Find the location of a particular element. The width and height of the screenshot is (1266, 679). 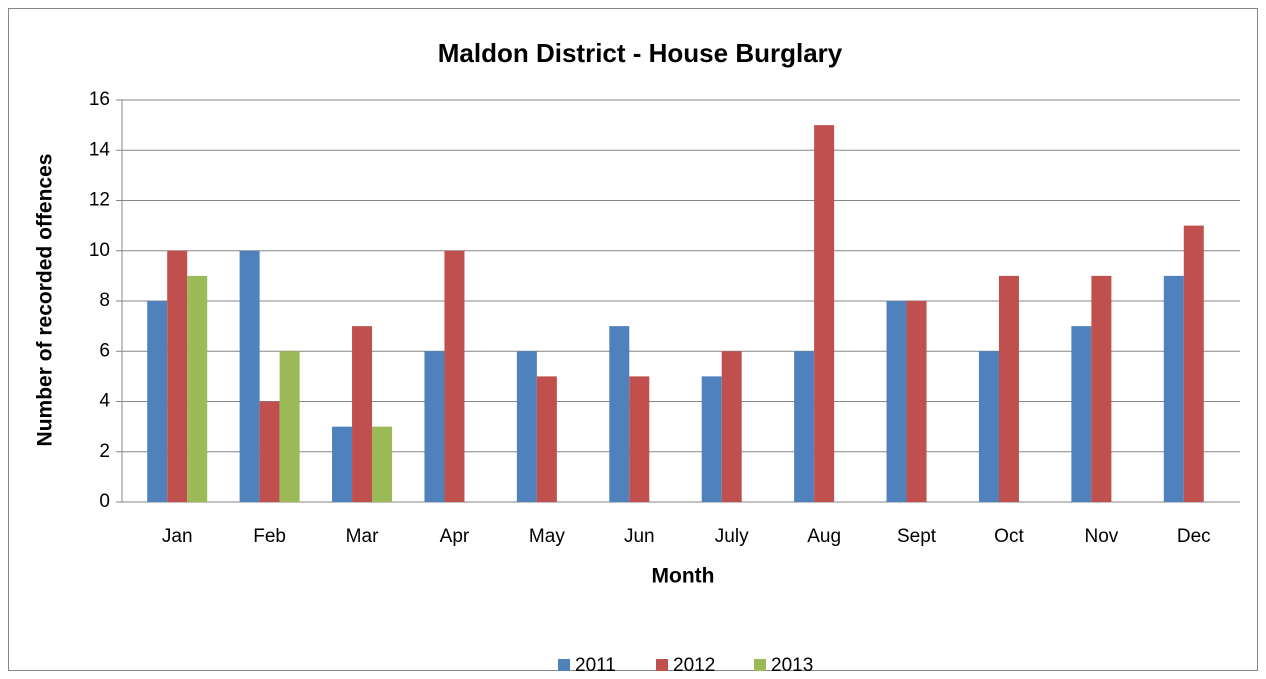

x-tick-label: Aug is located at coordinates (824, 536).